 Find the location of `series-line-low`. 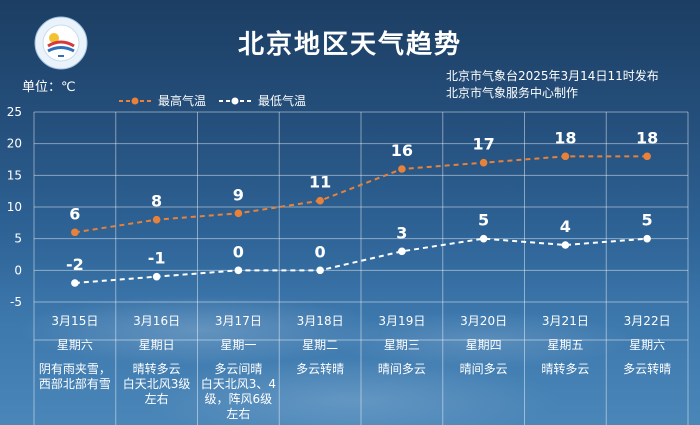

series-line-low is located at coordinates (361, 260).